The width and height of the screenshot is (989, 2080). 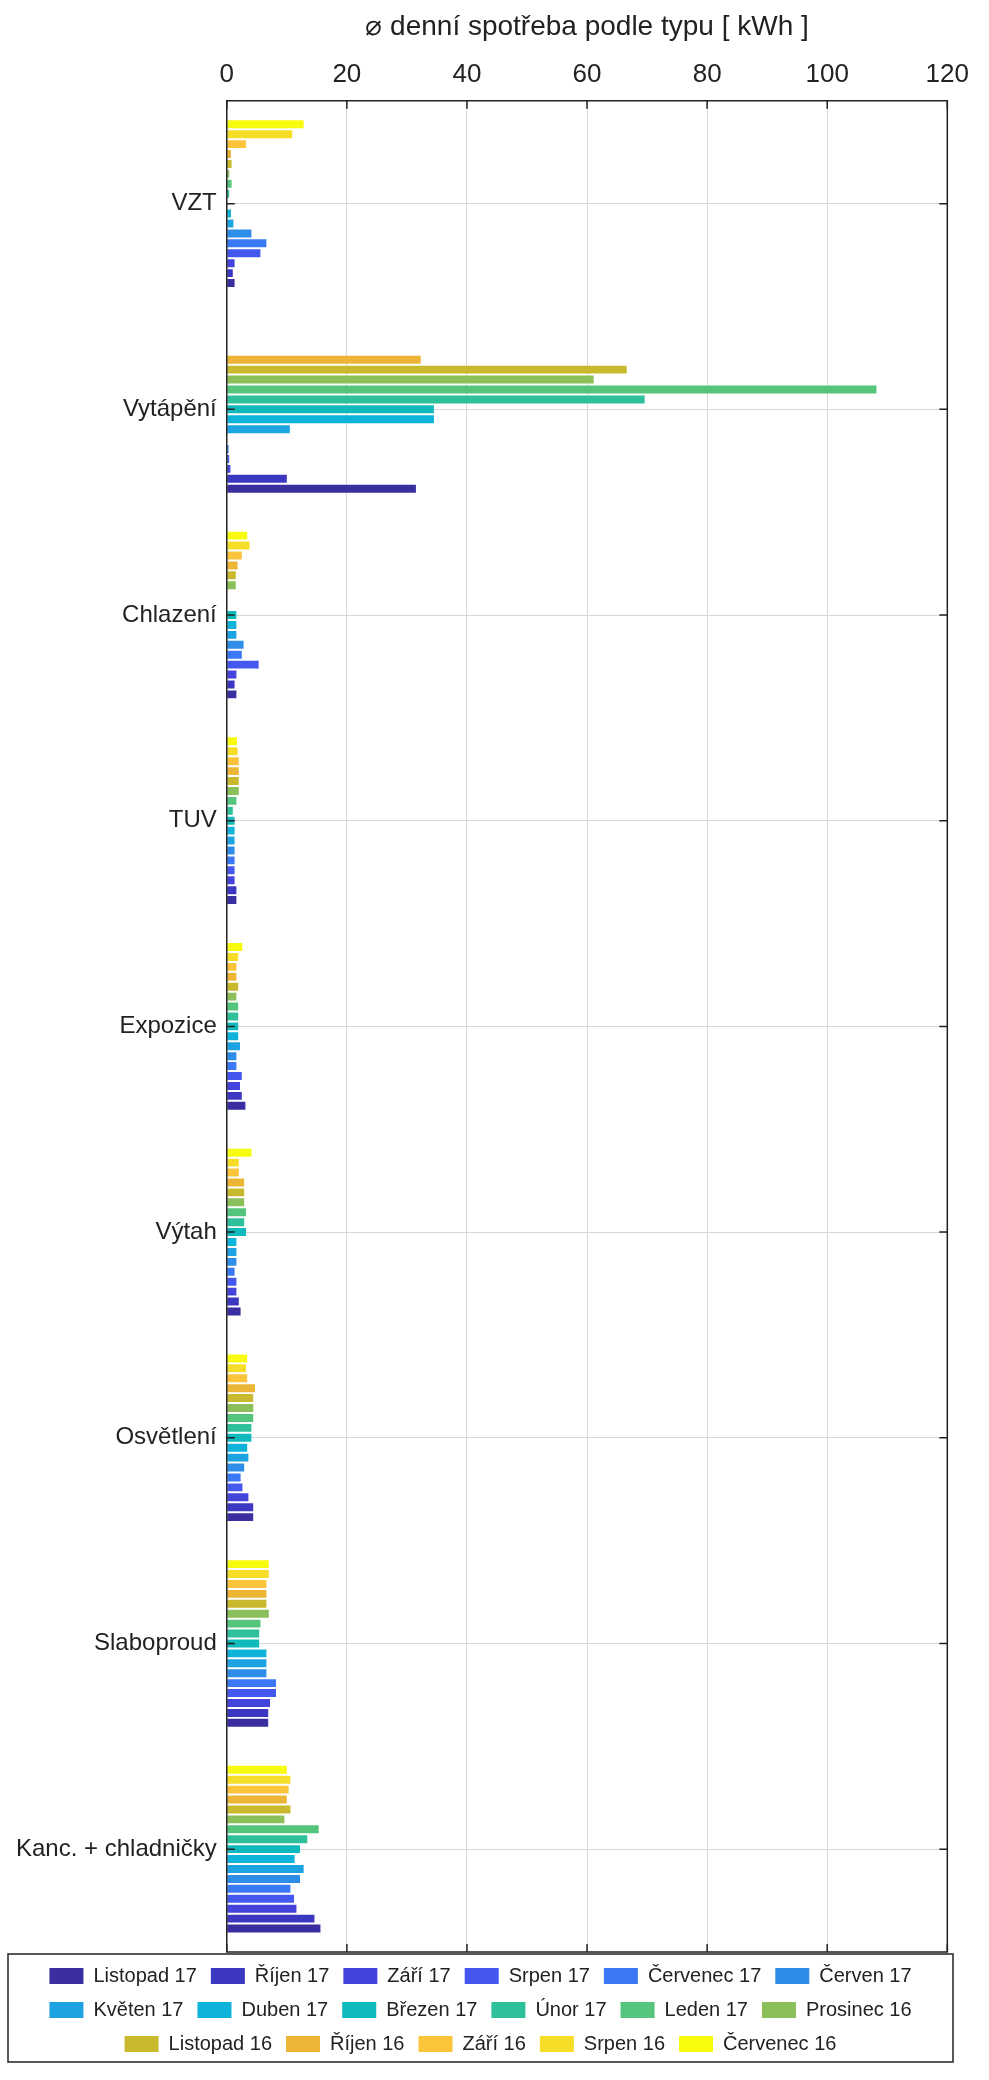 What do you see at coordinates (624, 2042) in the screenshot?
I see `legend-label: Srpen 16` at bounding box center [624, 2042].